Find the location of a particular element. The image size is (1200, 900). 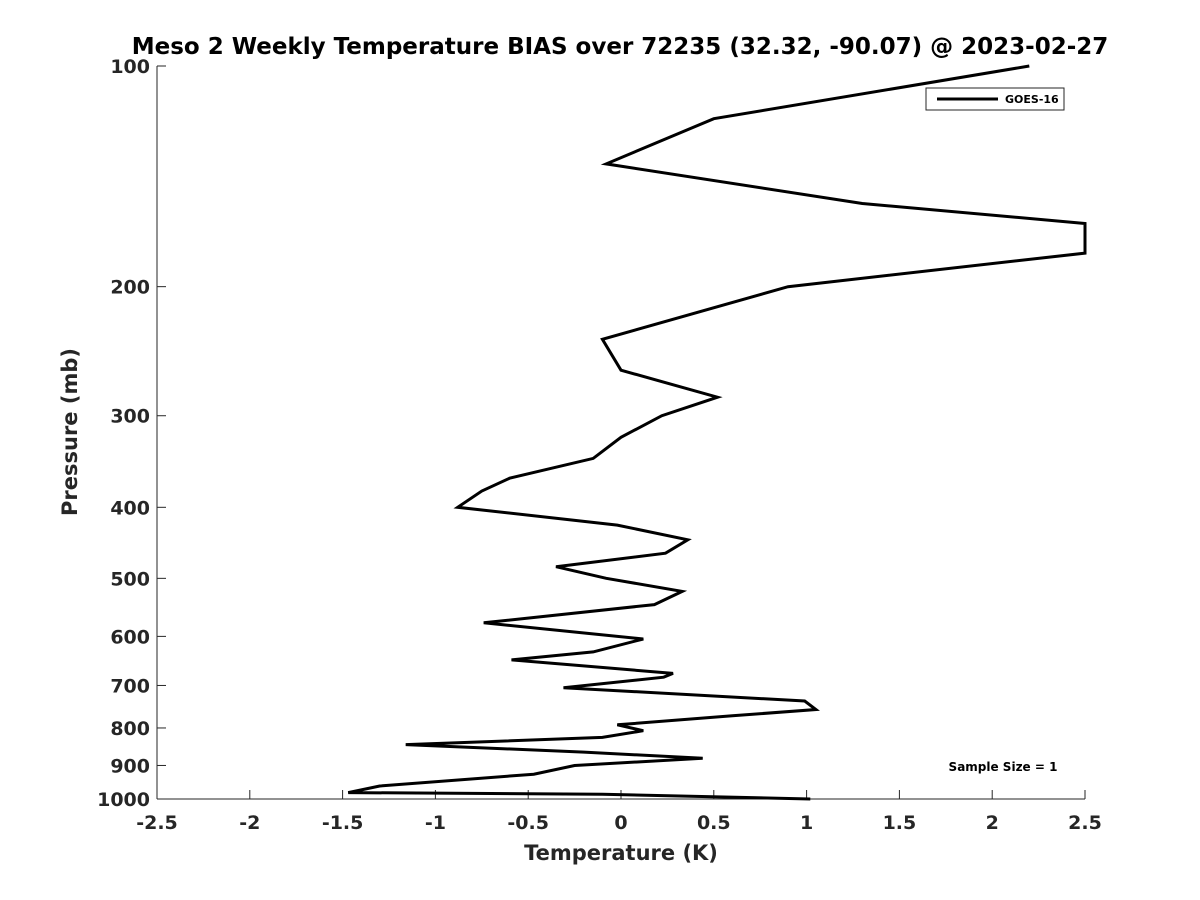

x-axis-label: Temperature (K) is located at coordinates (621, 853).